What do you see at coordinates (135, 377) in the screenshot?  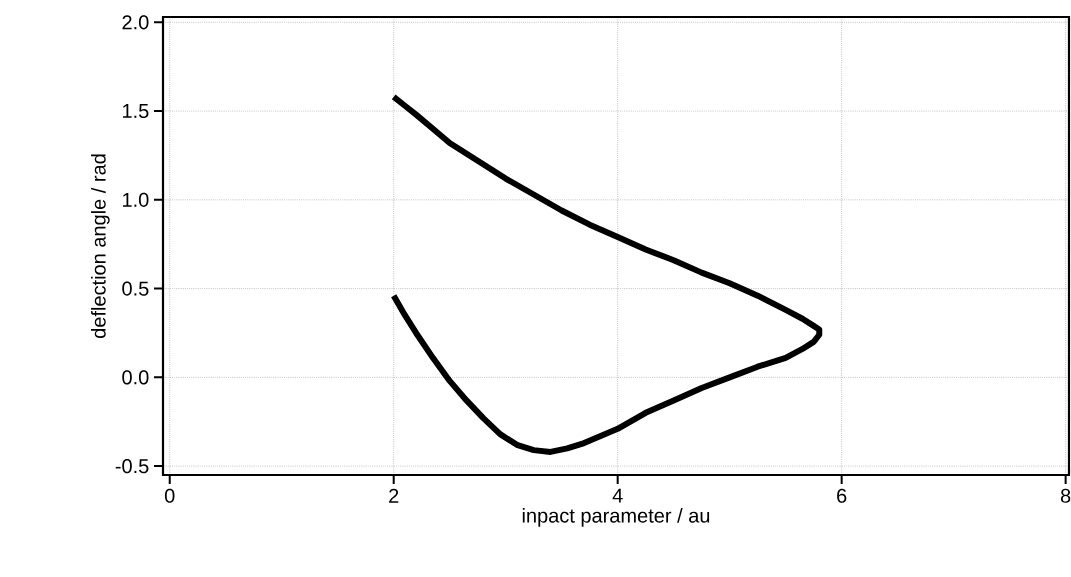 I see `y-tick-label: 0.0` at bounding box center [135, 377].